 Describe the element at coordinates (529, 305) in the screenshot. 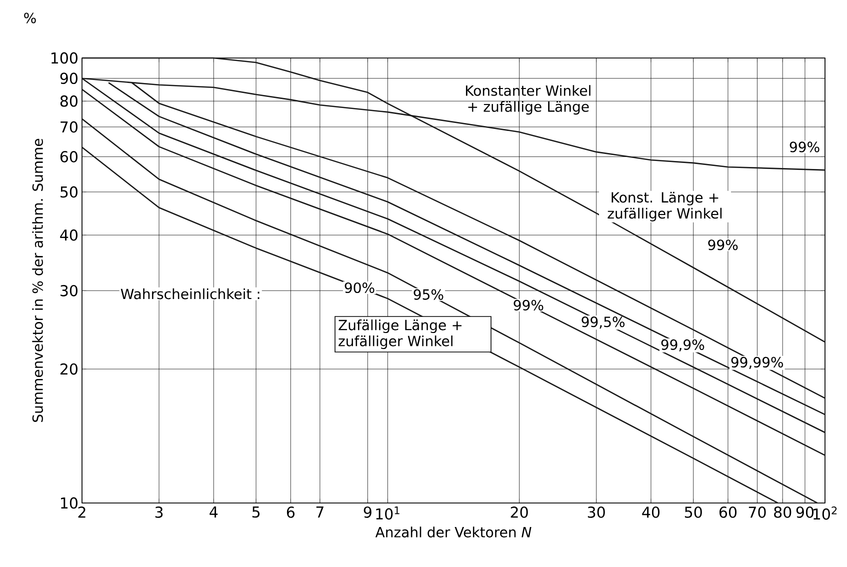

I see `series-label: 99%` at that location.